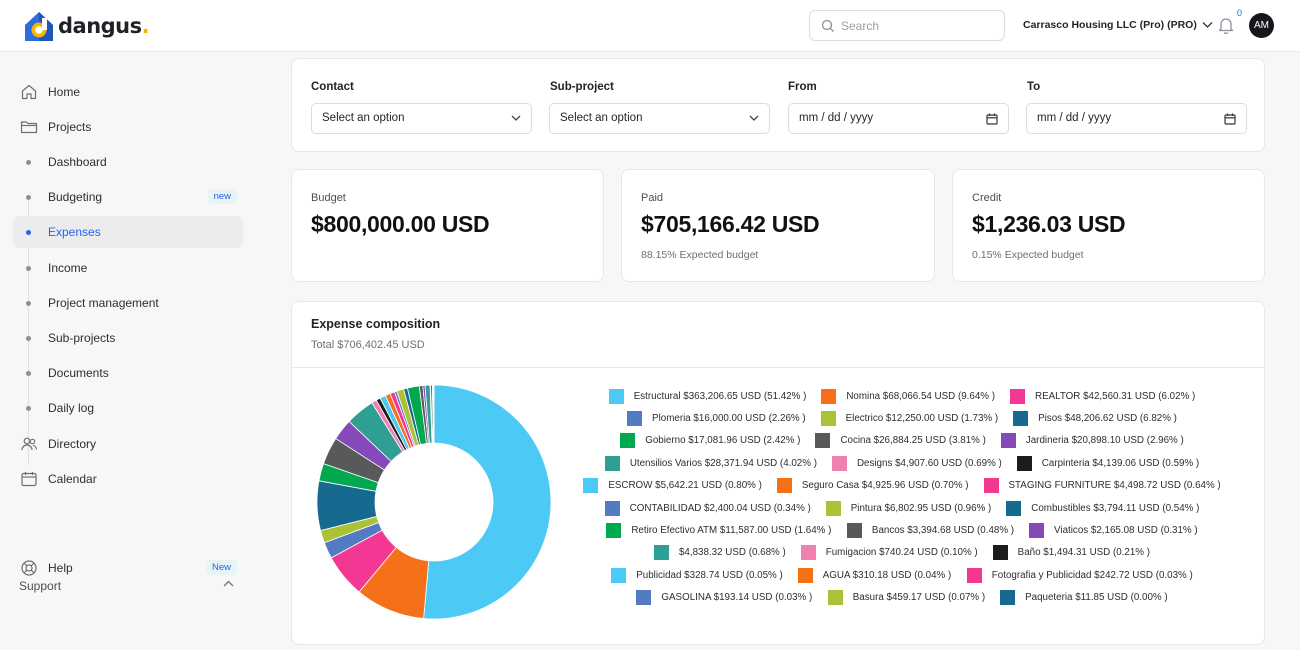  Describe the element at coordinates (1096, 598) in the screenshot. I see `legend-label: Paqueteria $11.85 USD (0.00% )` at that location.